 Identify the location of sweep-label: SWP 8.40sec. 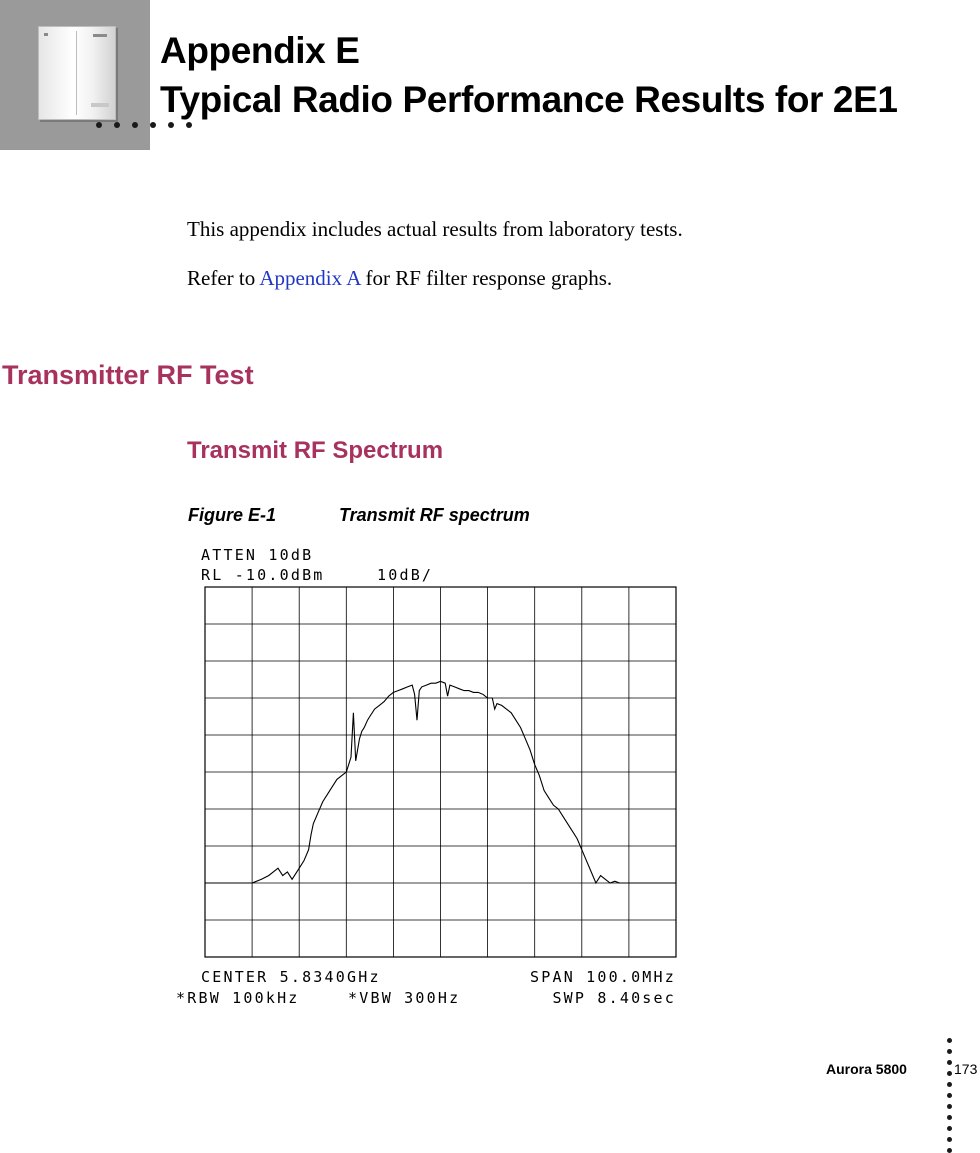
(614, 998).